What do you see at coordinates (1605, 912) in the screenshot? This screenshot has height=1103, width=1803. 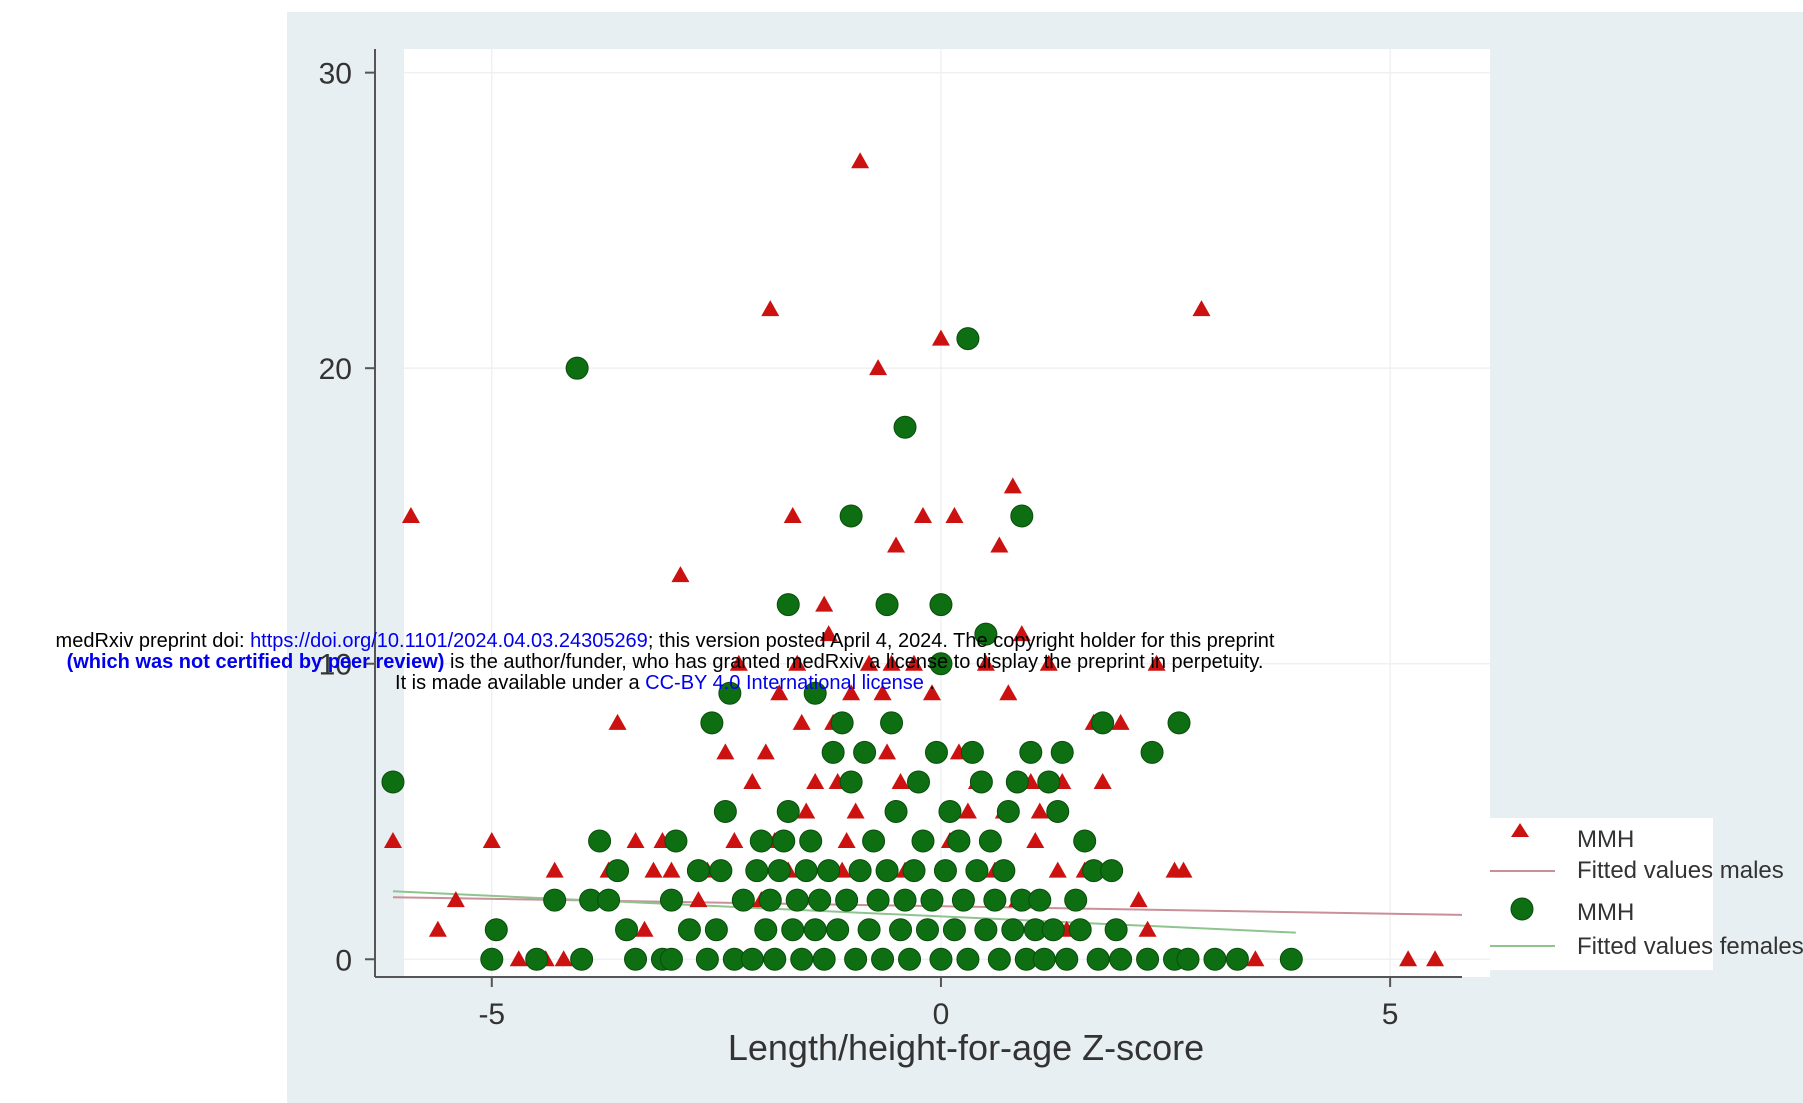 I see `legend-label-mmh-circle: MMH` at bounding box center [1605, 912].